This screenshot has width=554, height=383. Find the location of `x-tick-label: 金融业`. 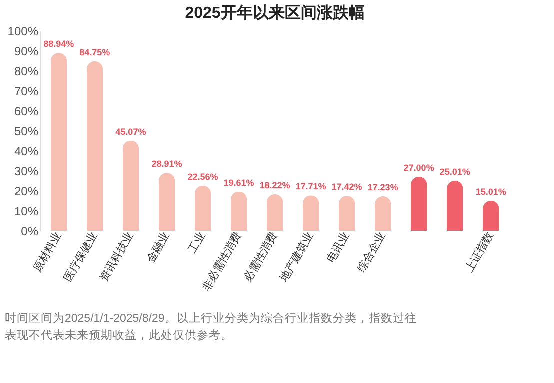

x-tick-label: 金融业 is located at coordinates (158, 248).